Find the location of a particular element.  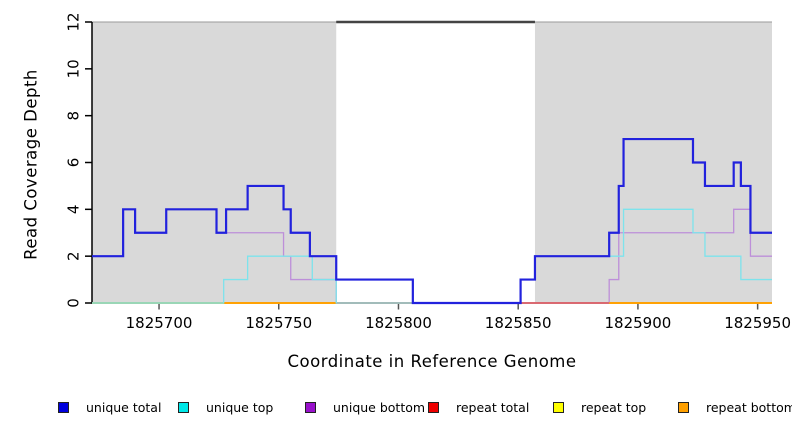

unique-bottom-swatch-icon is located at coordinates (310, 407).